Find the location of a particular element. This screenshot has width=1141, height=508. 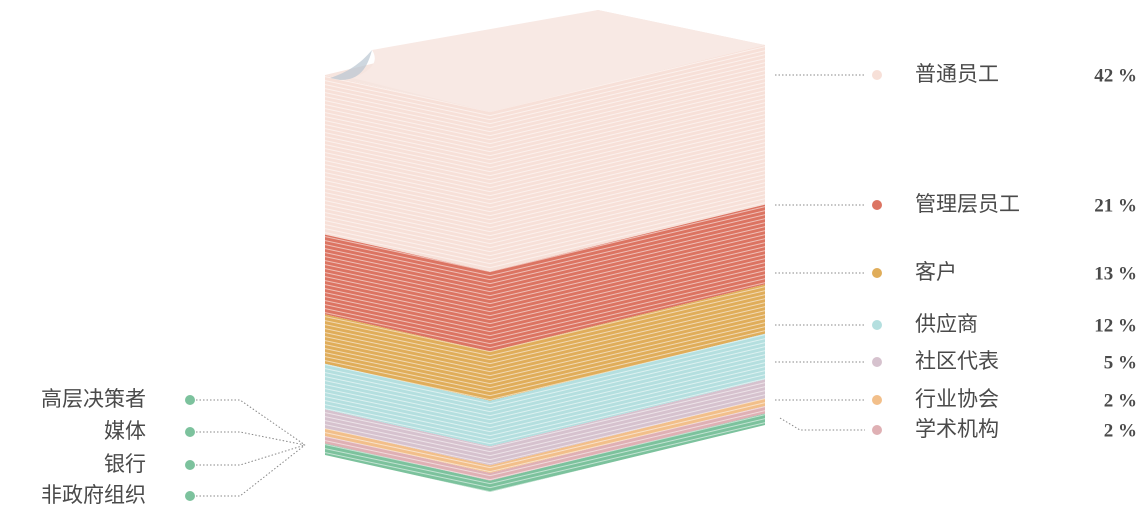

value-label: 13 % is located at coordinates (1115, 273).